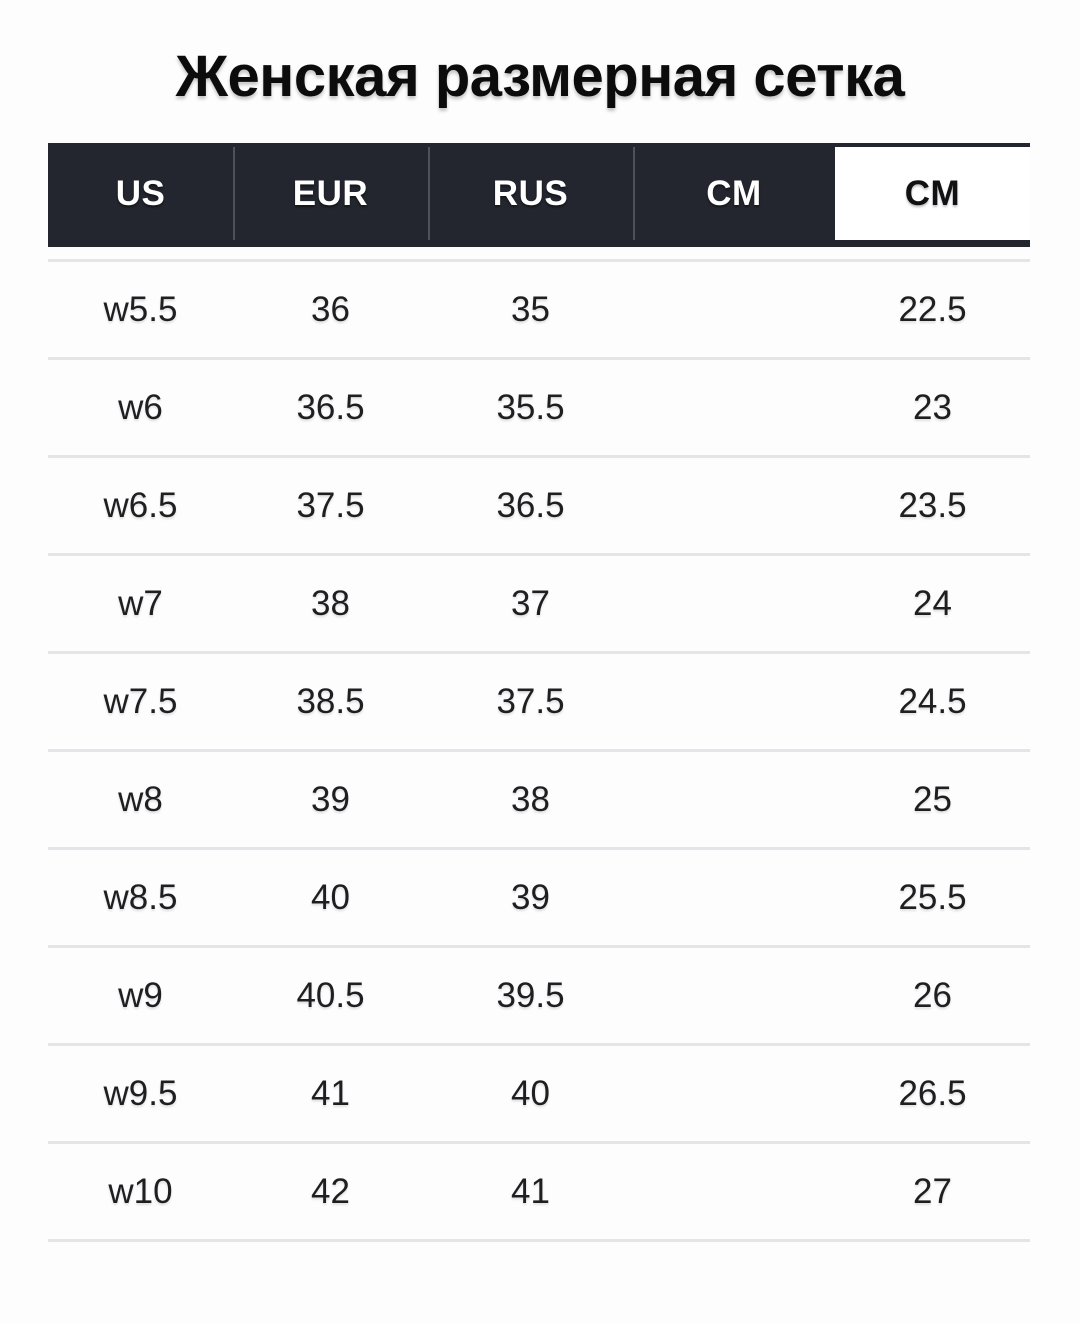  I want to click on cell-rus: 35, so click(530, 309).